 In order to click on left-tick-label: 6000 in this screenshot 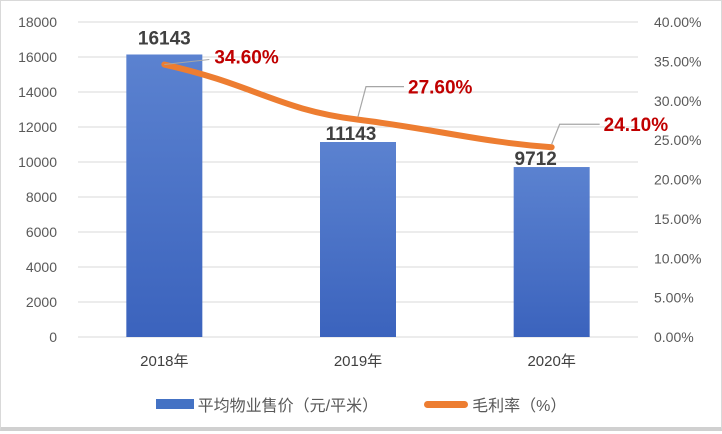, I will do `click(41, 232)`.